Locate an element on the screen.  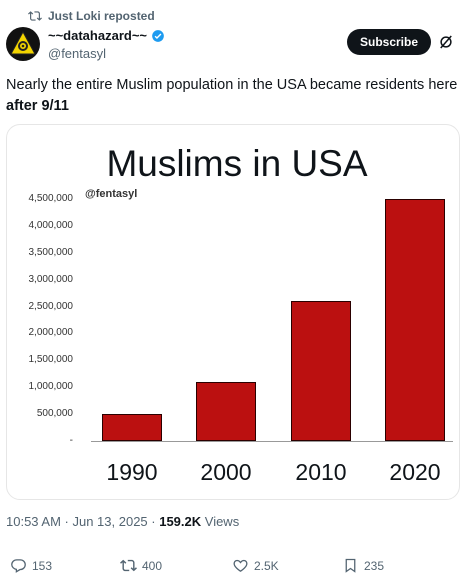
author-display-name: ~~datahazard~~ is located at coordinates (97, 35).